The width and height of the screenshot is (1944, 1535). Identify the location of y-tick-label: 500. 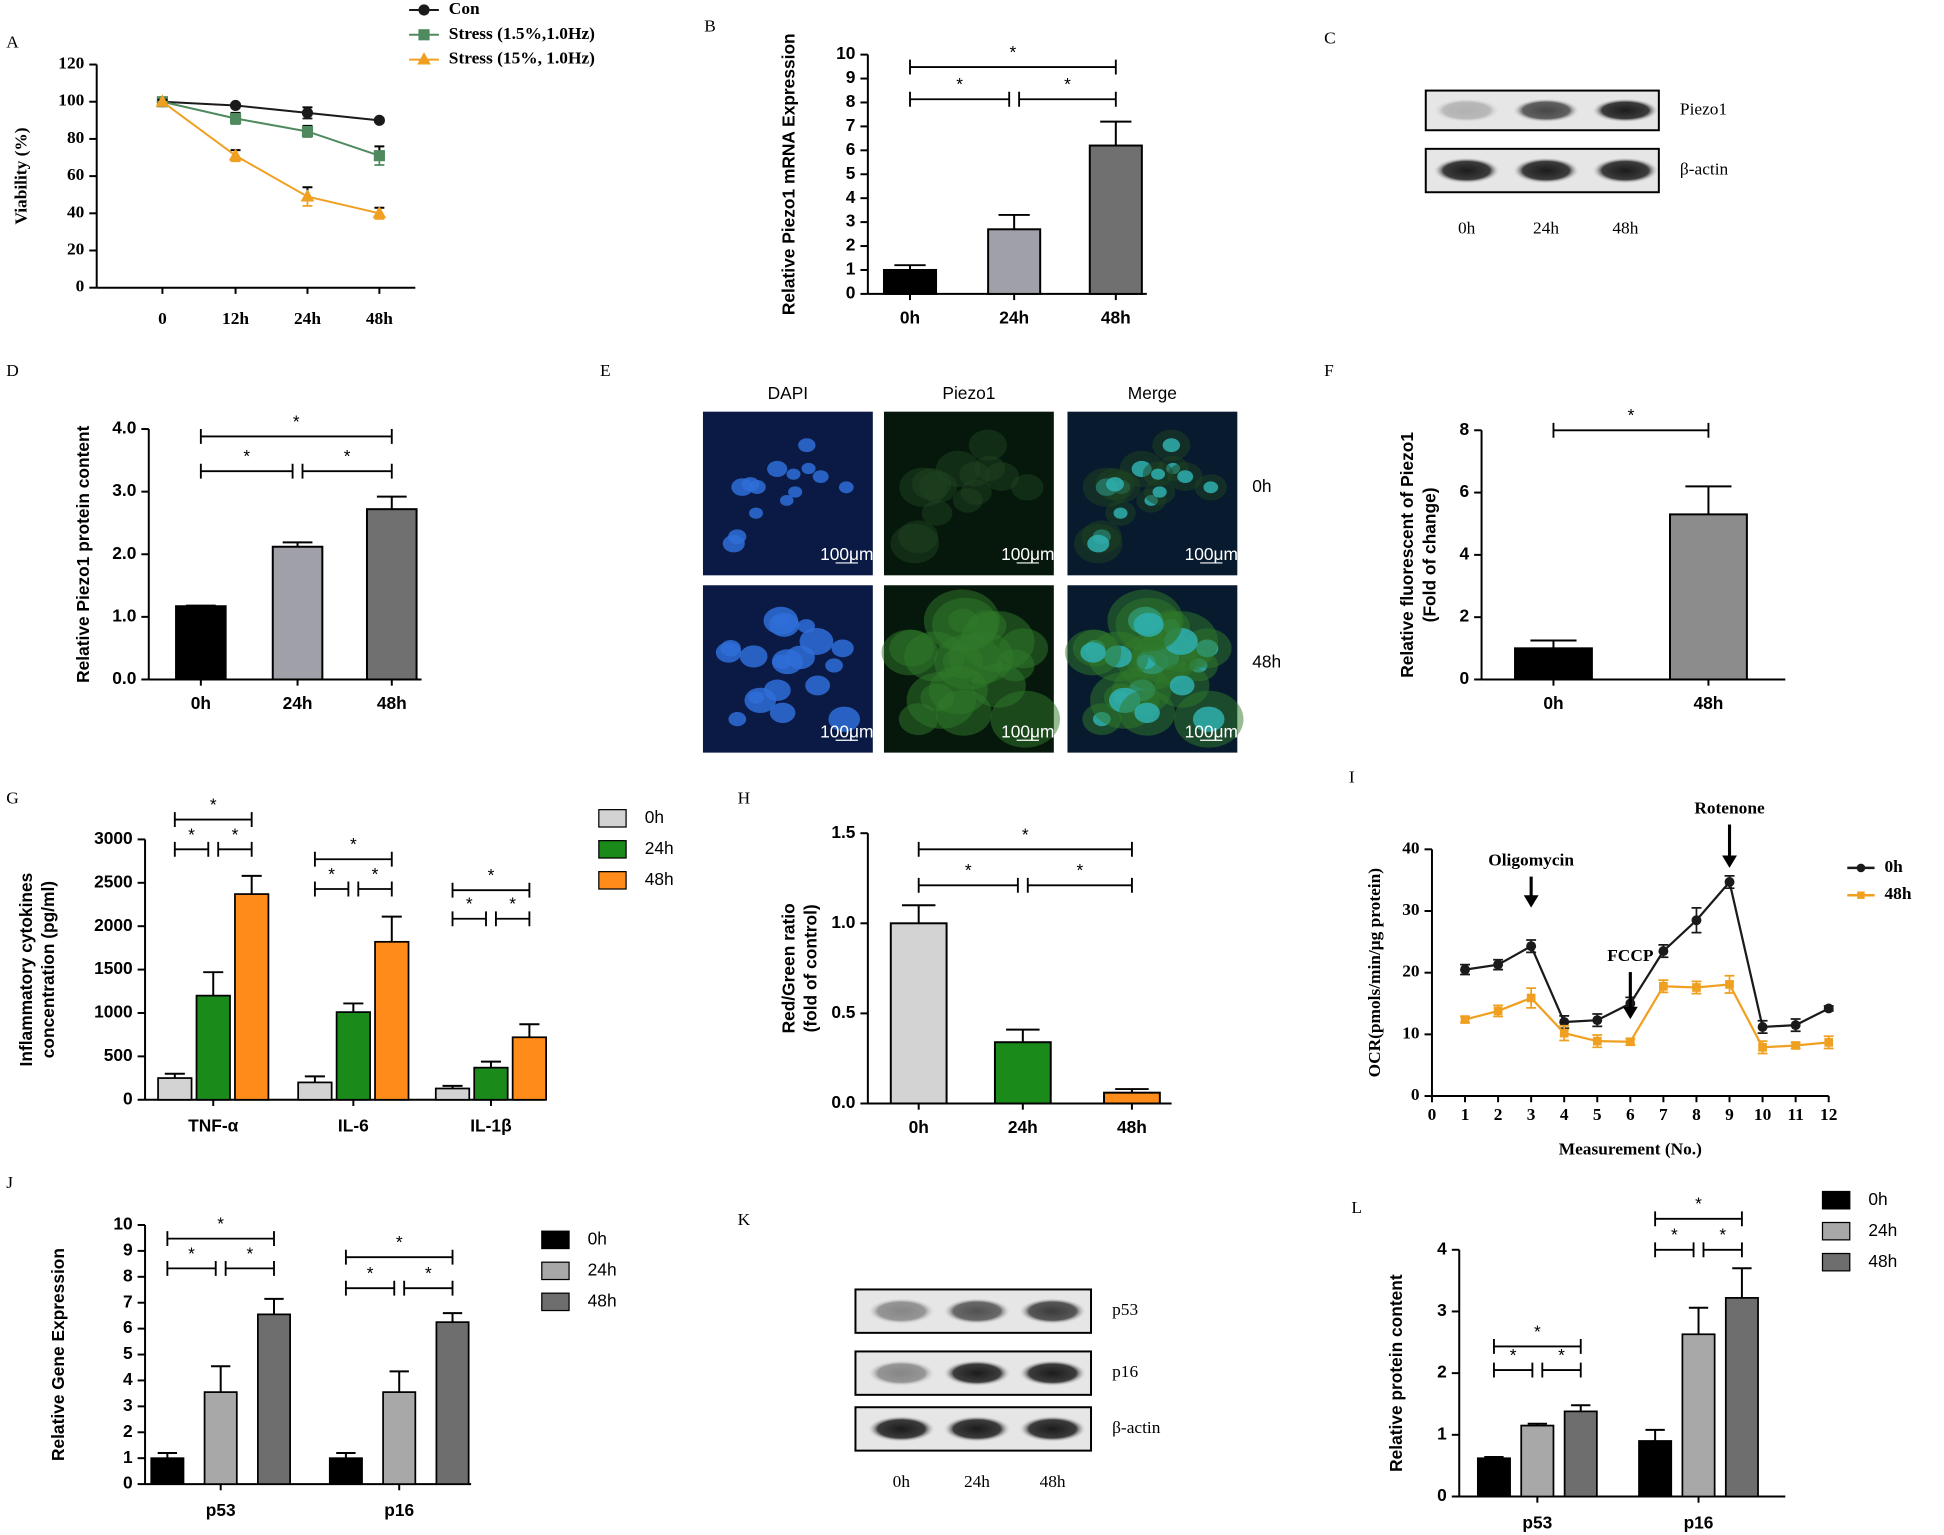
(118, 1055).